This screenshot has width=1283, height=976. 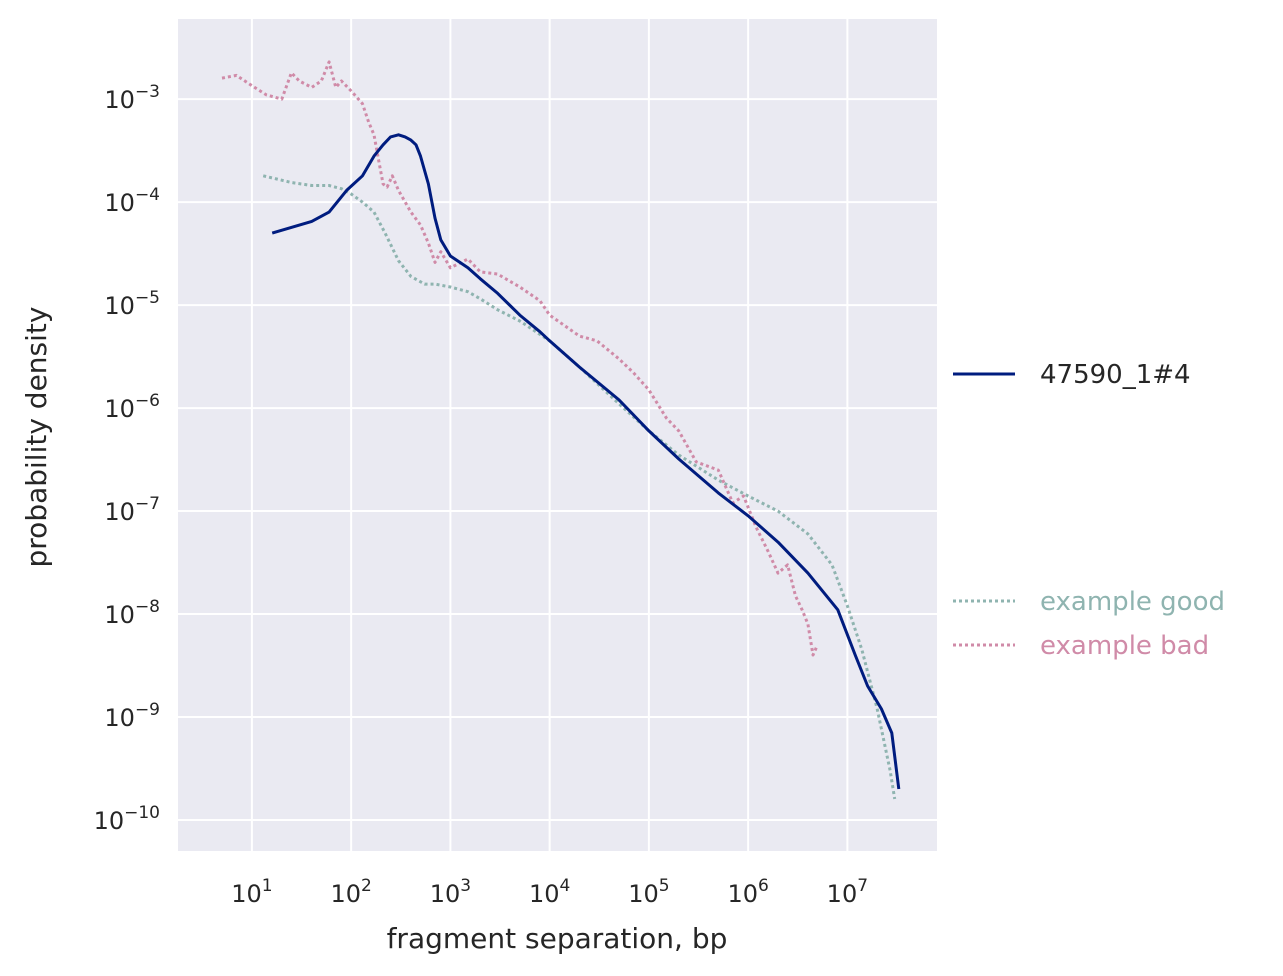 What do you see at coordinates (132, 510) in the screenshot?
I see `y-tick-label: 10⁻⁷` at bounding box center [132, 510].